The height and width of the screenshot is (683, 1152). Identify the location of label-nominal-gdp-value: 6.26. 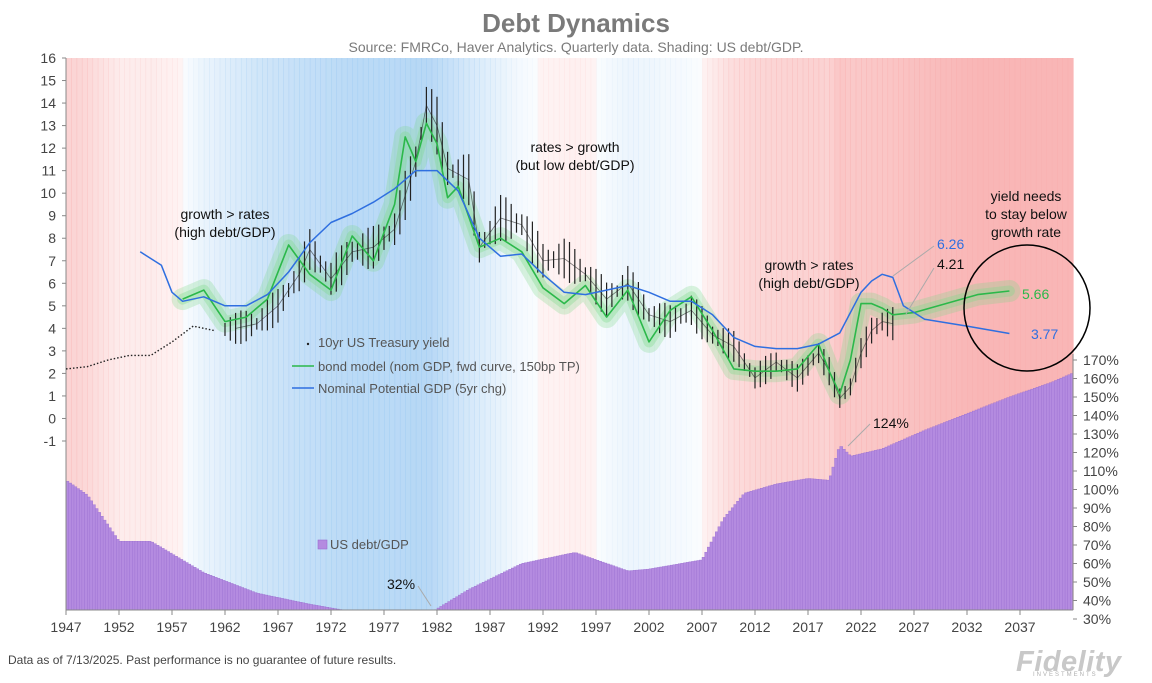
(951, 244).